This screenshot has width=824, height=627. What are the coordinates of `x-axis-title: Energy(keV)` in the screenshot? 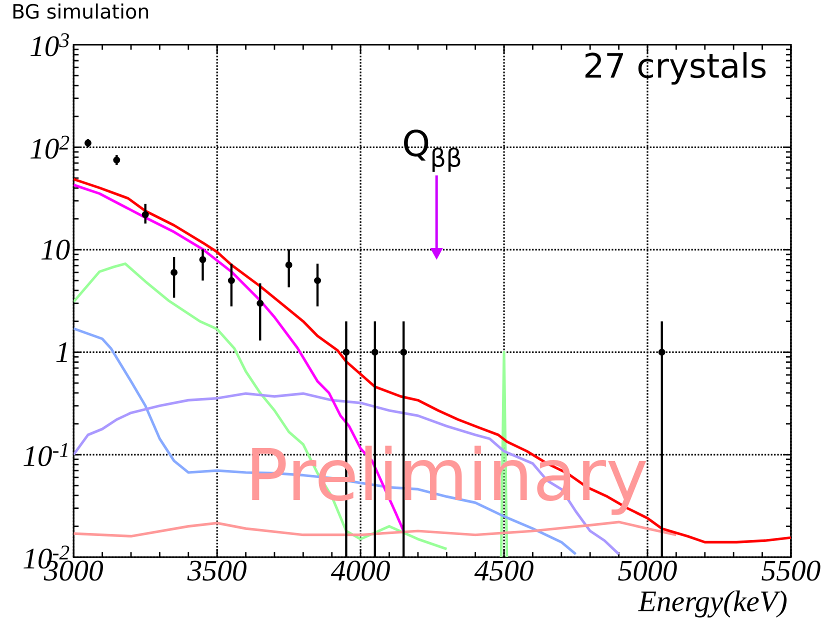 It's located at (712, 604).